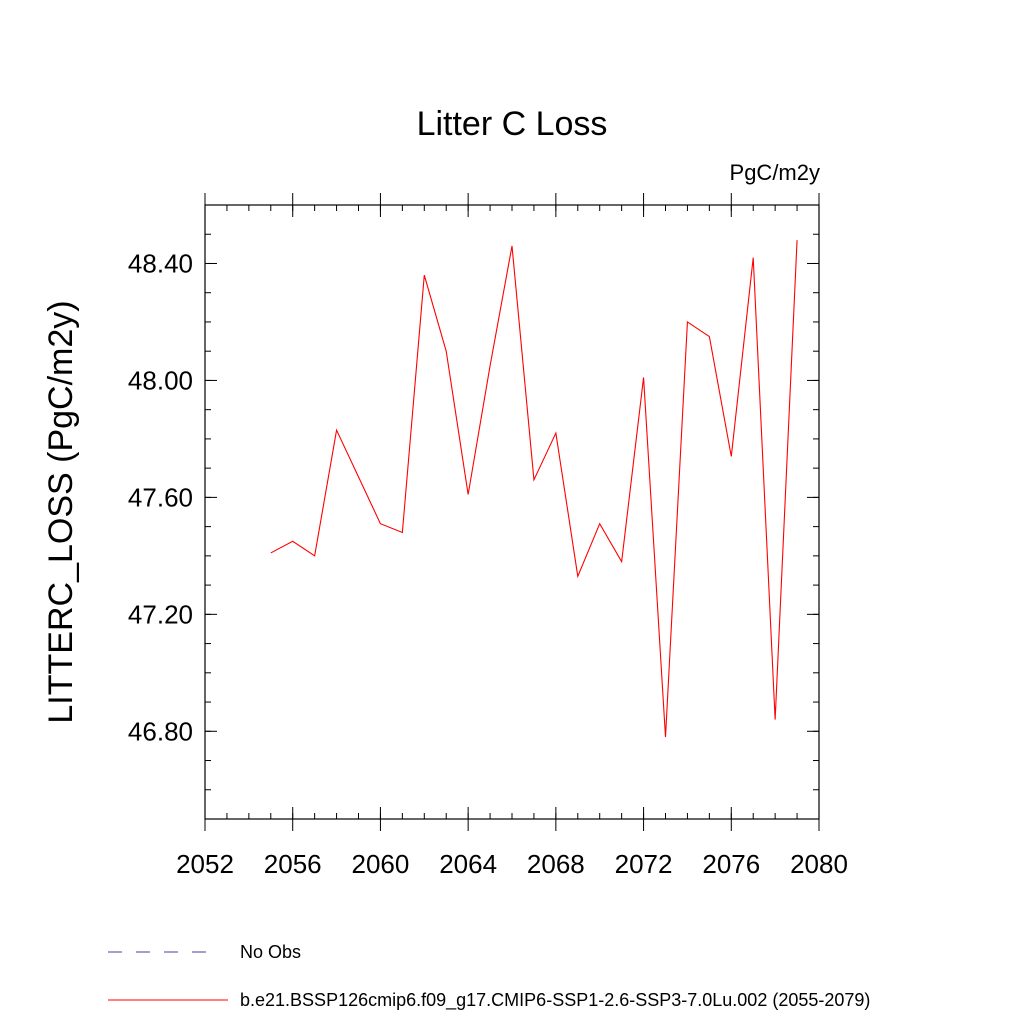 The width and height of the screenshot is (1024, 1024). Describe the element at coordinates (160, 731) in the screenshot. I see `y-tick-label: 46.80` at that location.